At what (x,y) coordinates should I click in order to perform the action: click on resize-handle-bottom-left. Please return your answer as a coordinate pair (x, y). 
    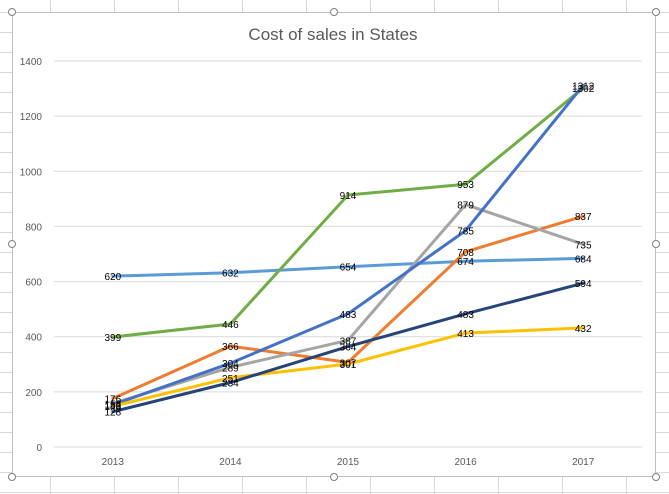
    Looking at the image, I should click on (12, 477).